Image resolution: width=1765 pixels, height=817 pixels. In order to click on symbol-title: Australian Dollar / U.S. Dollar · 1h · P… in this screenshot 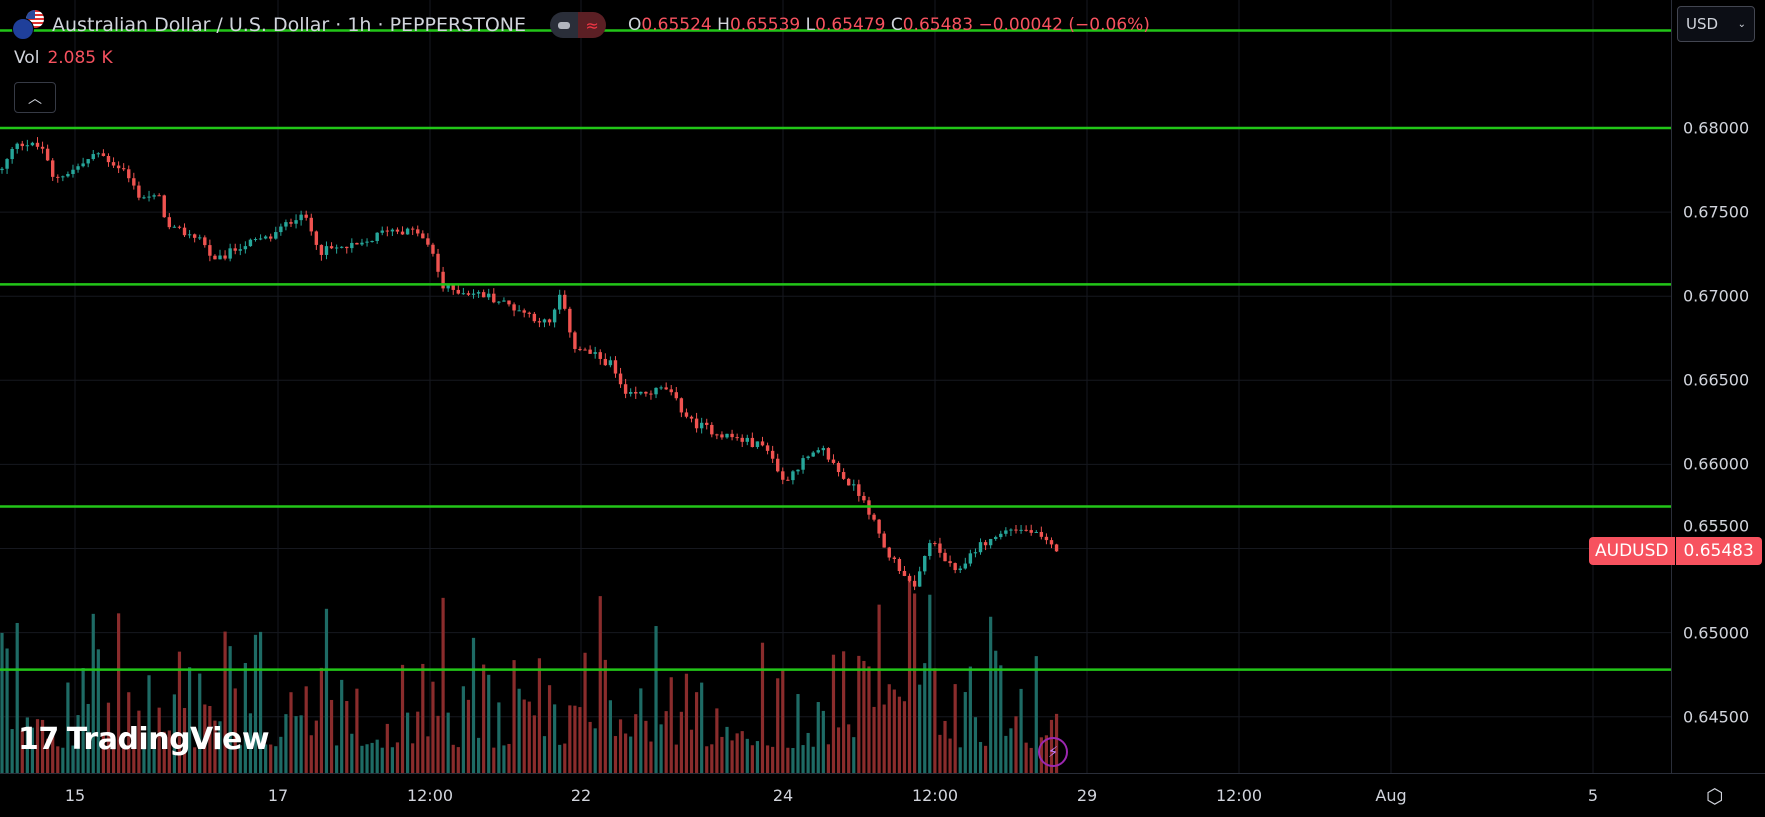, I will do `click(289, 25)`.